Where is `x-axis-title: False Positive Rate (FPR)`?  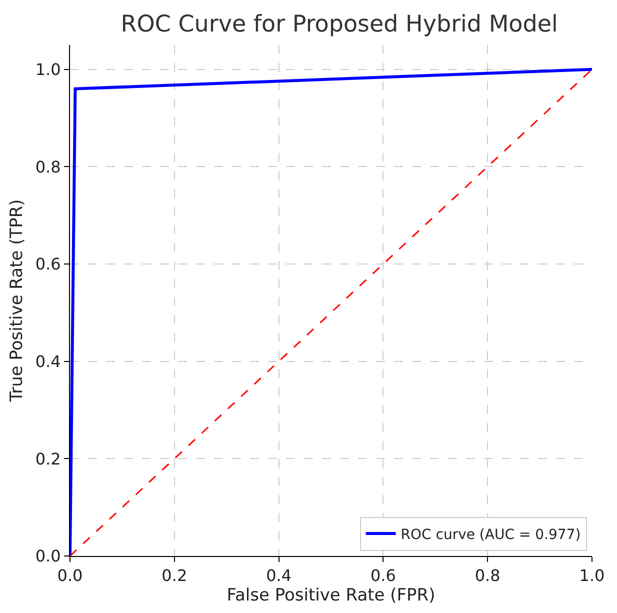
x-axis-title: False Positive Rate (FPR) is located at coordinates (331, 596).